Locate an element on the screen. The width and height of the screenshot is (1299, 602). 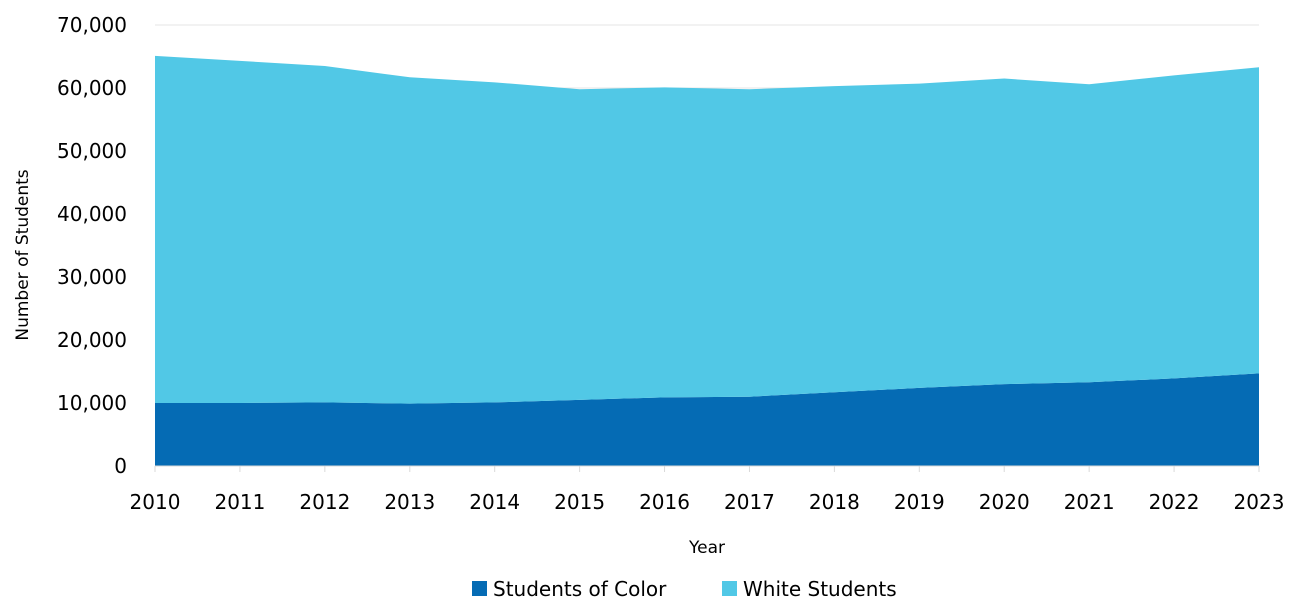
x-tick-label: 2021 is located at coordinates (1089, 502).